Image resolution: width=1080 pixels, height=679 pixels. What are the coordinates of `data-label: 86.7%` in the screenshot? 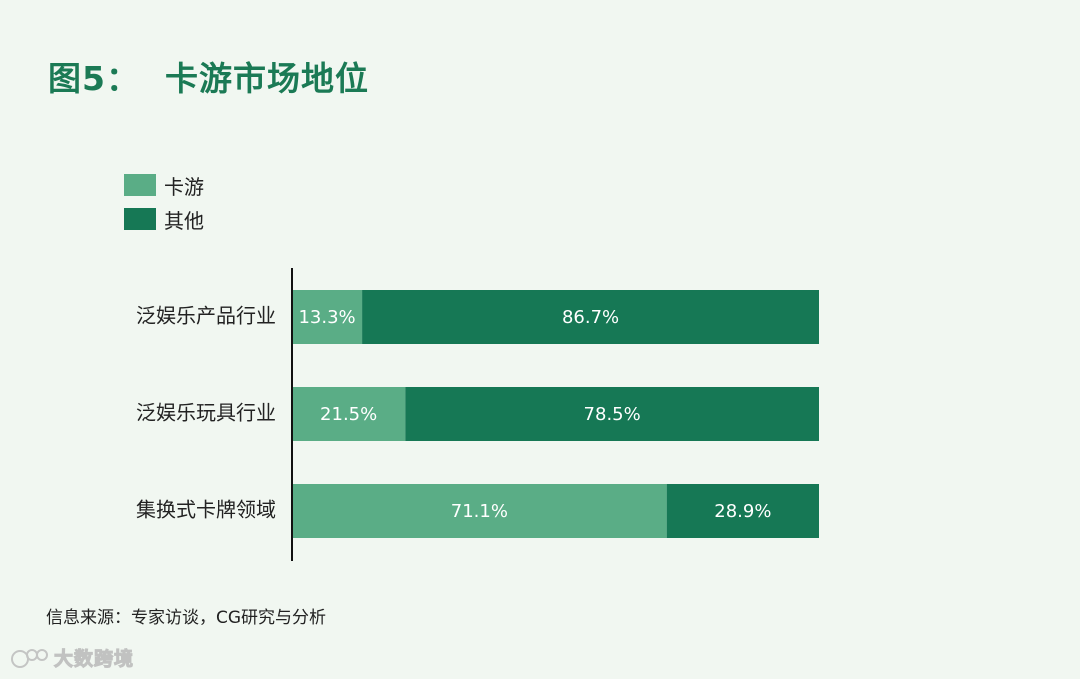 It's located at (590, 317).